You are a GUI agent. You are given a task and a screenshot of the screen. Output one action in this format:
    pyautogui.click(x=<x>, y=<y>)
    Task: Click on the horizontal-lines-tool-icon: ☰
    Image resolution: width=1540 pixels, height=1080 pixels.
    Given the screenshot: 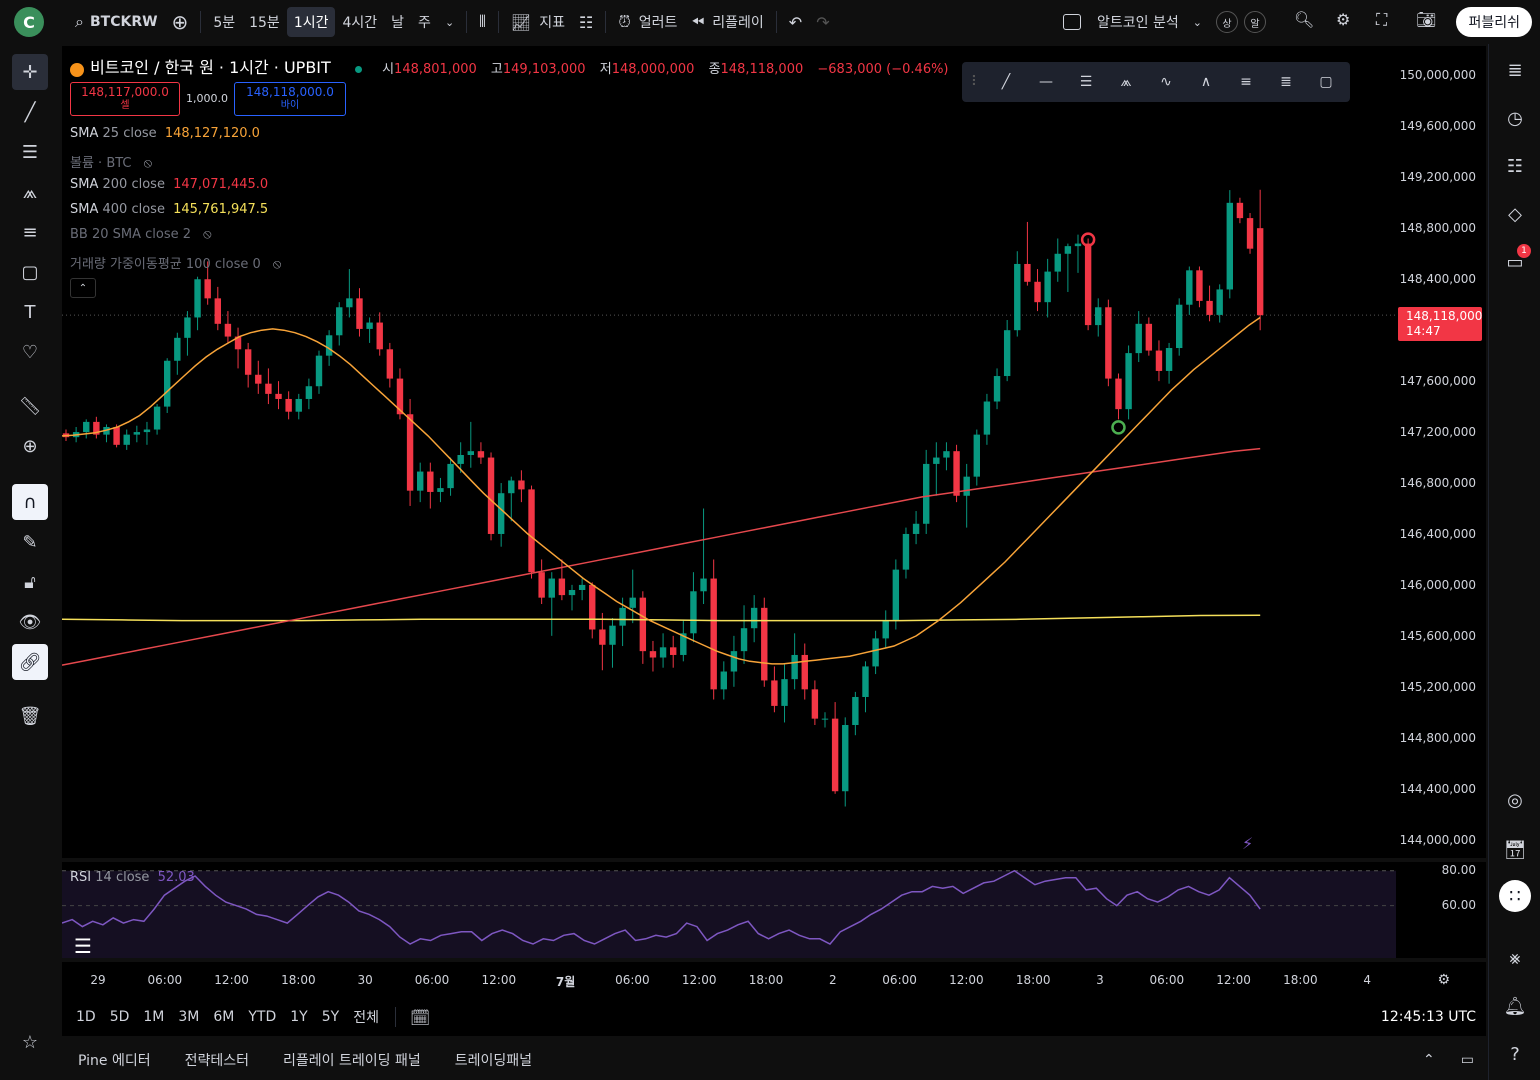 What is the action you would take?
    pyautogui.click(x=30, y=152)
    